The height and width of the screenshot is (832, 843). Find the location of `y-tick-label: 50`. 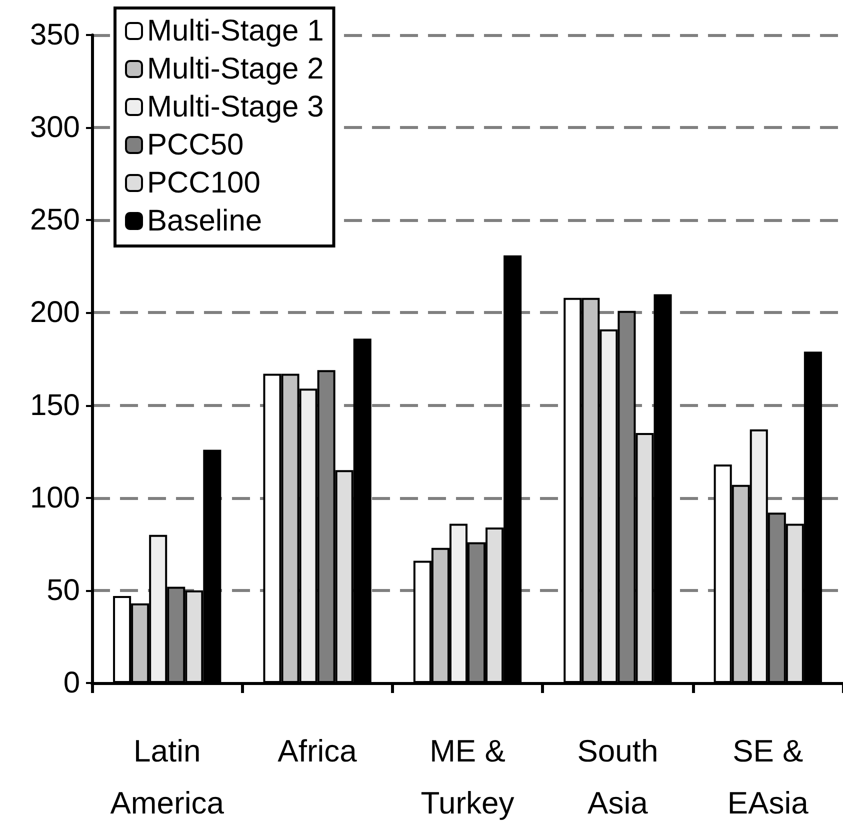

y-tick-label: 50 is located at coordinates (63, 590).